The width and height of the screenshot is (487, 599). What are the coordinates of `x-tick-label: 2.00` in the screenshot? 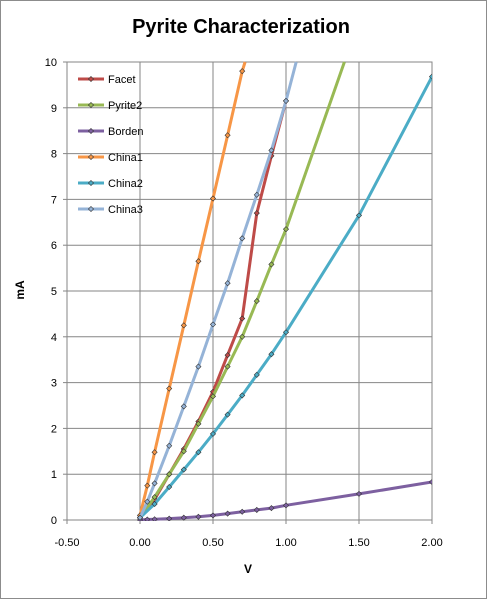 It's located at (431, 543).